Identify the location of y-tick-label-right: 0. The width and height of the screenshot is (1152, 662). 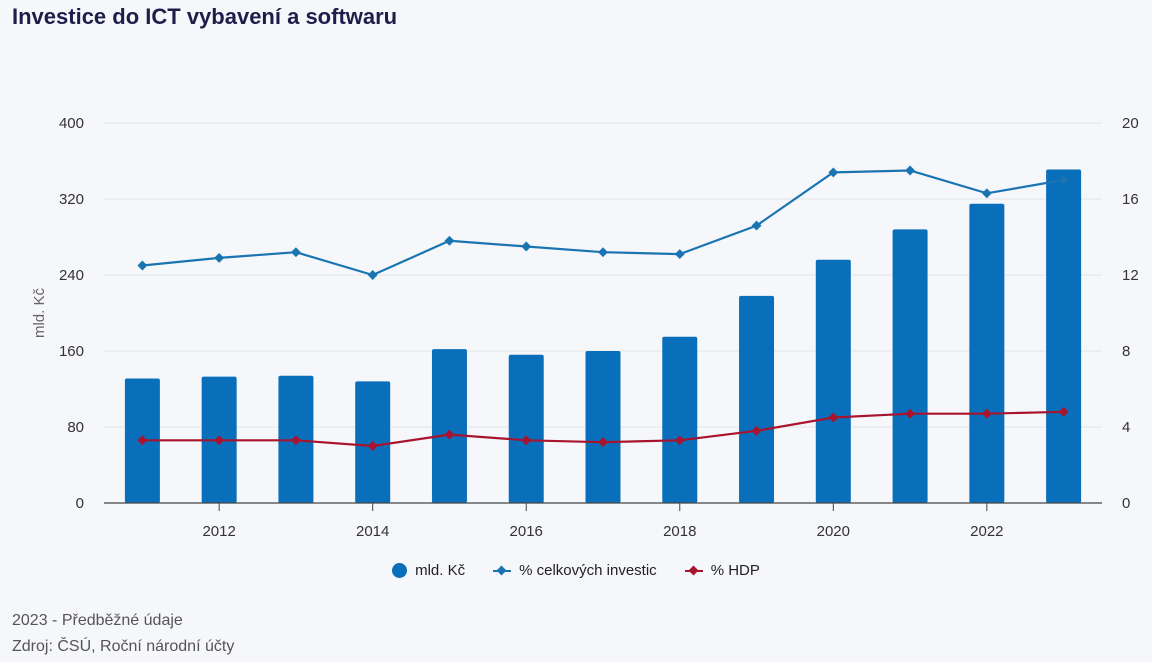
(1126, 503).